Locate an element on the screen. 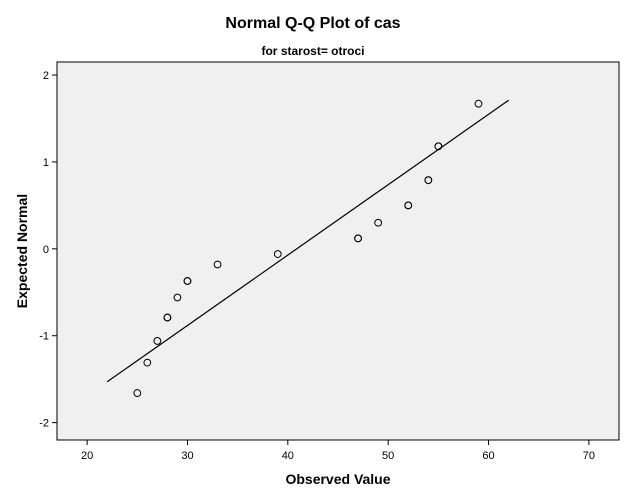 Image resolution: width=626 pixels, height=501 pixels. y-tick-label: 0 is located at coordinates (46, 250).